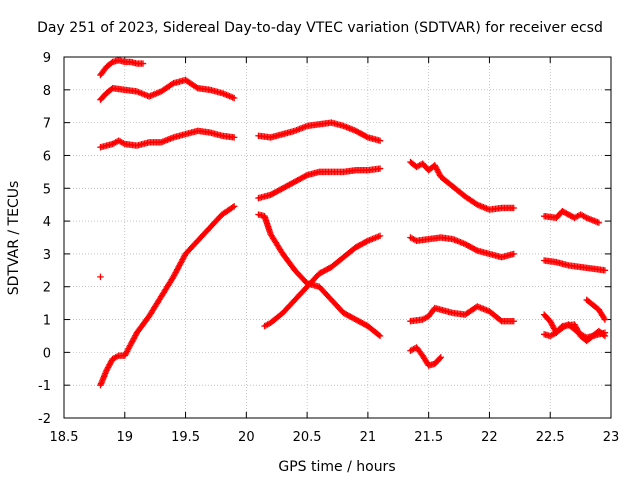  What do you see at coordinates (47, 58) in the screenshot?
I see `y-tick-label: 9` at bounding box center [47, 58].